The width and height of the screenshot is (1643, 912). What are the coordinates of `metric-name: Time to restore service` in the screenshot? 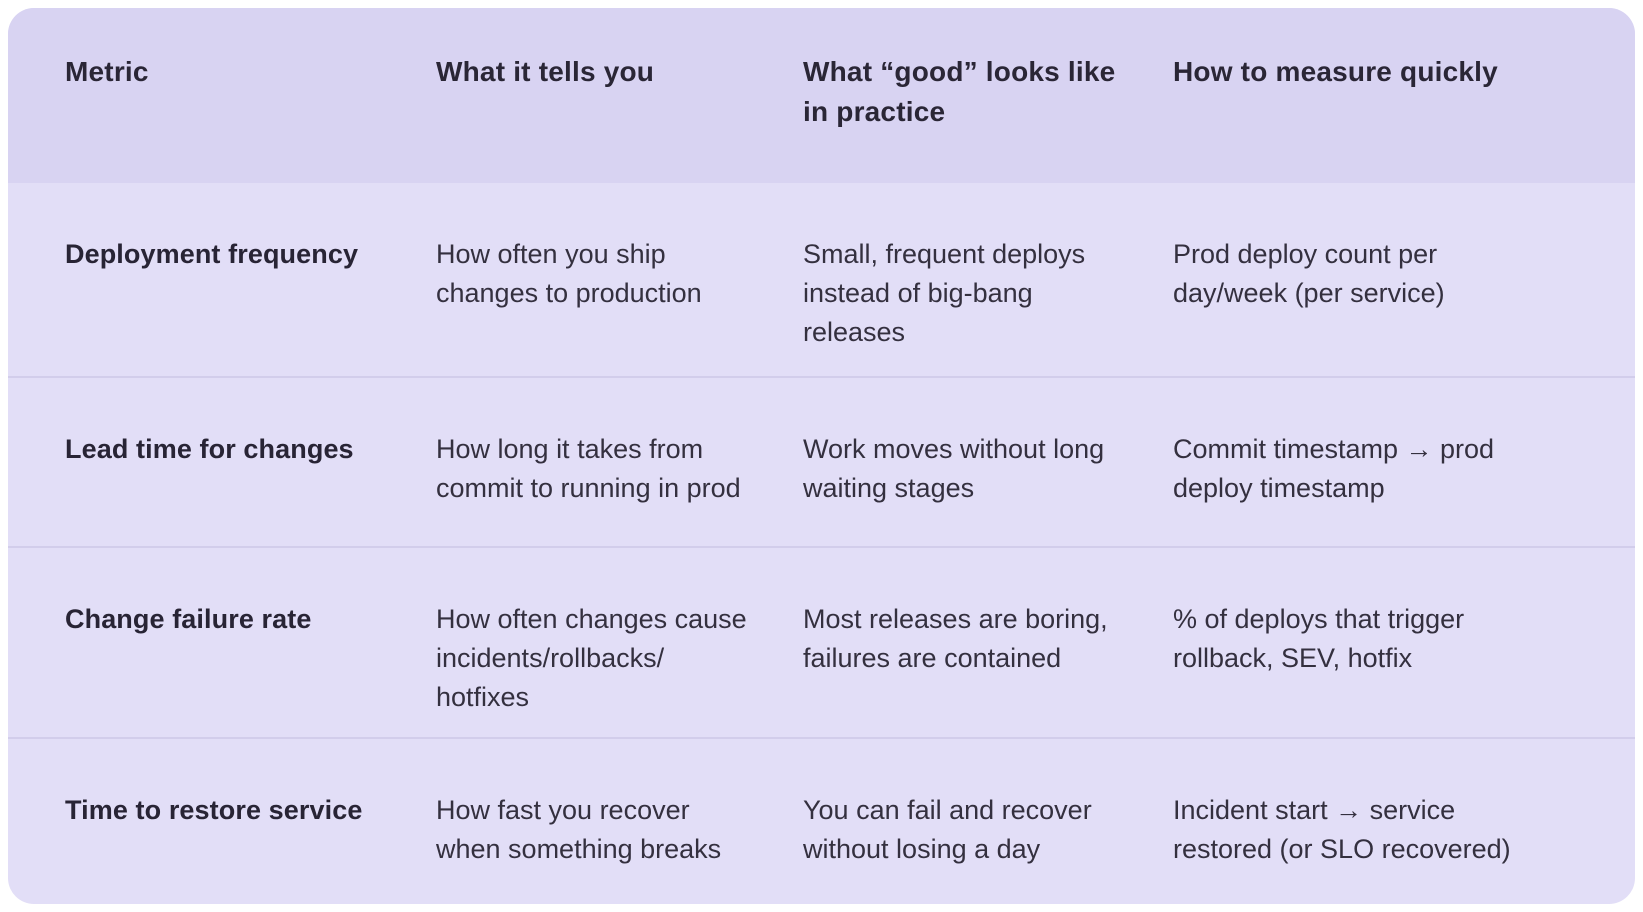 It's located at (214, 810).